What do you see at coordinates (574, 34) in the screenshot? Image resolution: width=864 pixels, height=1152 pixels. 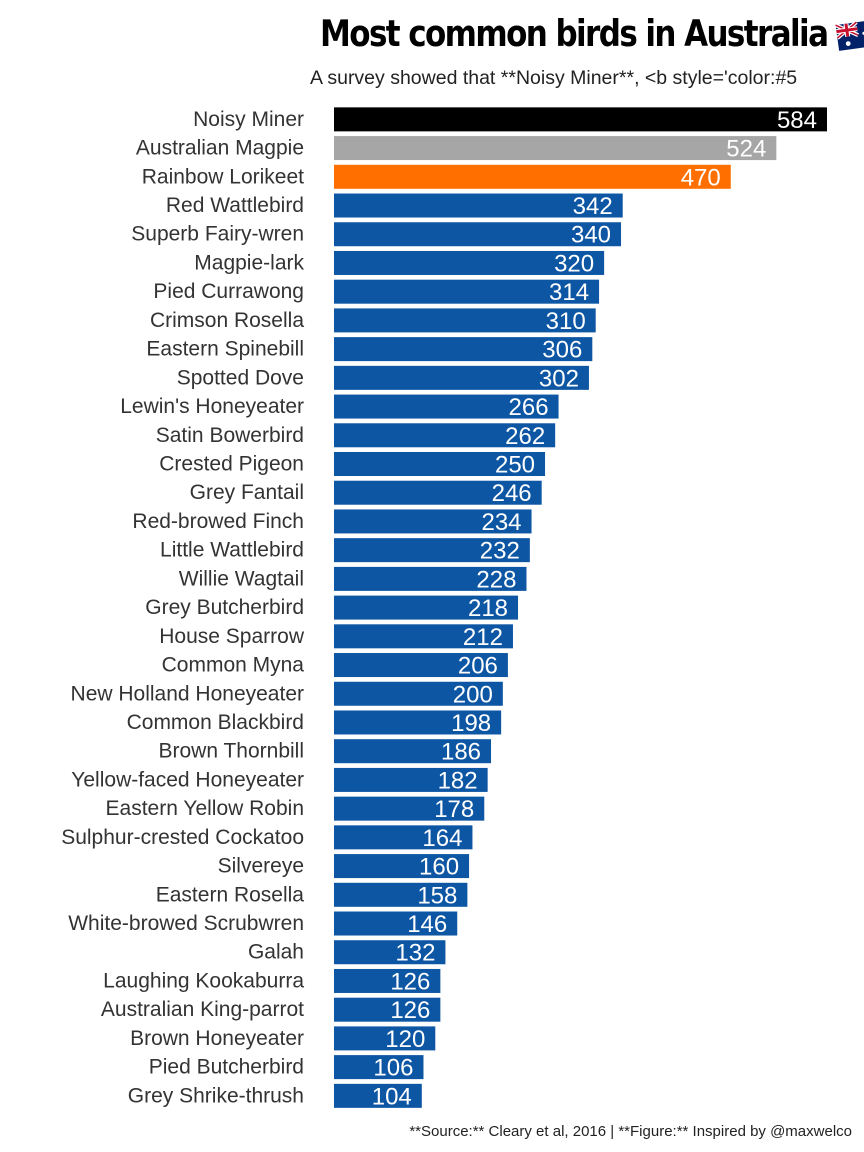 I see `title-text: Most common birds in Australia` at bounding box center [574, 34].